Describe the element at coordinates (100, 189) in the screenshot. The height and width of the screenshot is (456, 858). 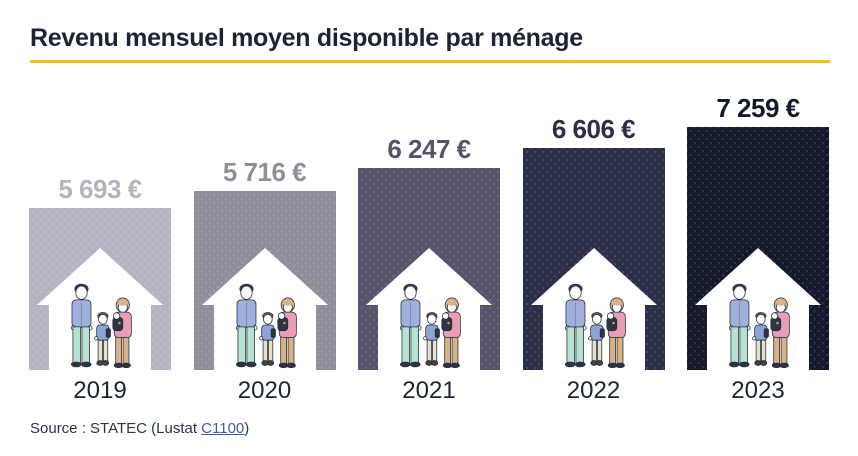
I see `bar-value-label: 5 693 €` at that location.